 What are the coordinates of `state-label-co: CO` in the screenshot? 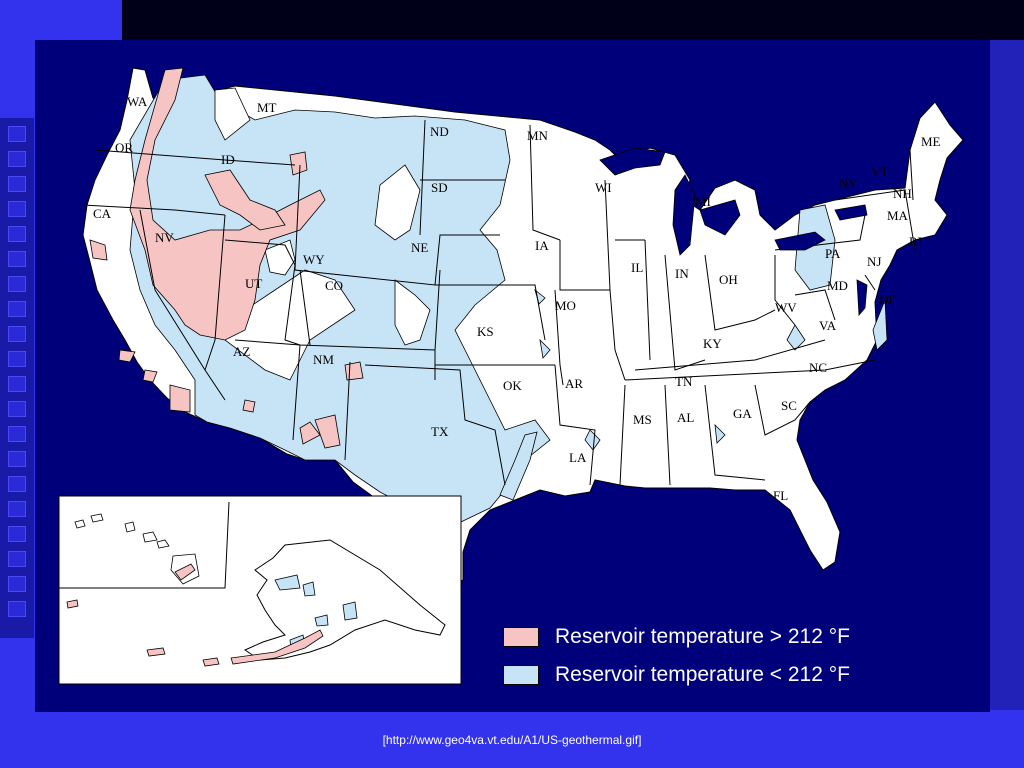 It's located at (334, 285).